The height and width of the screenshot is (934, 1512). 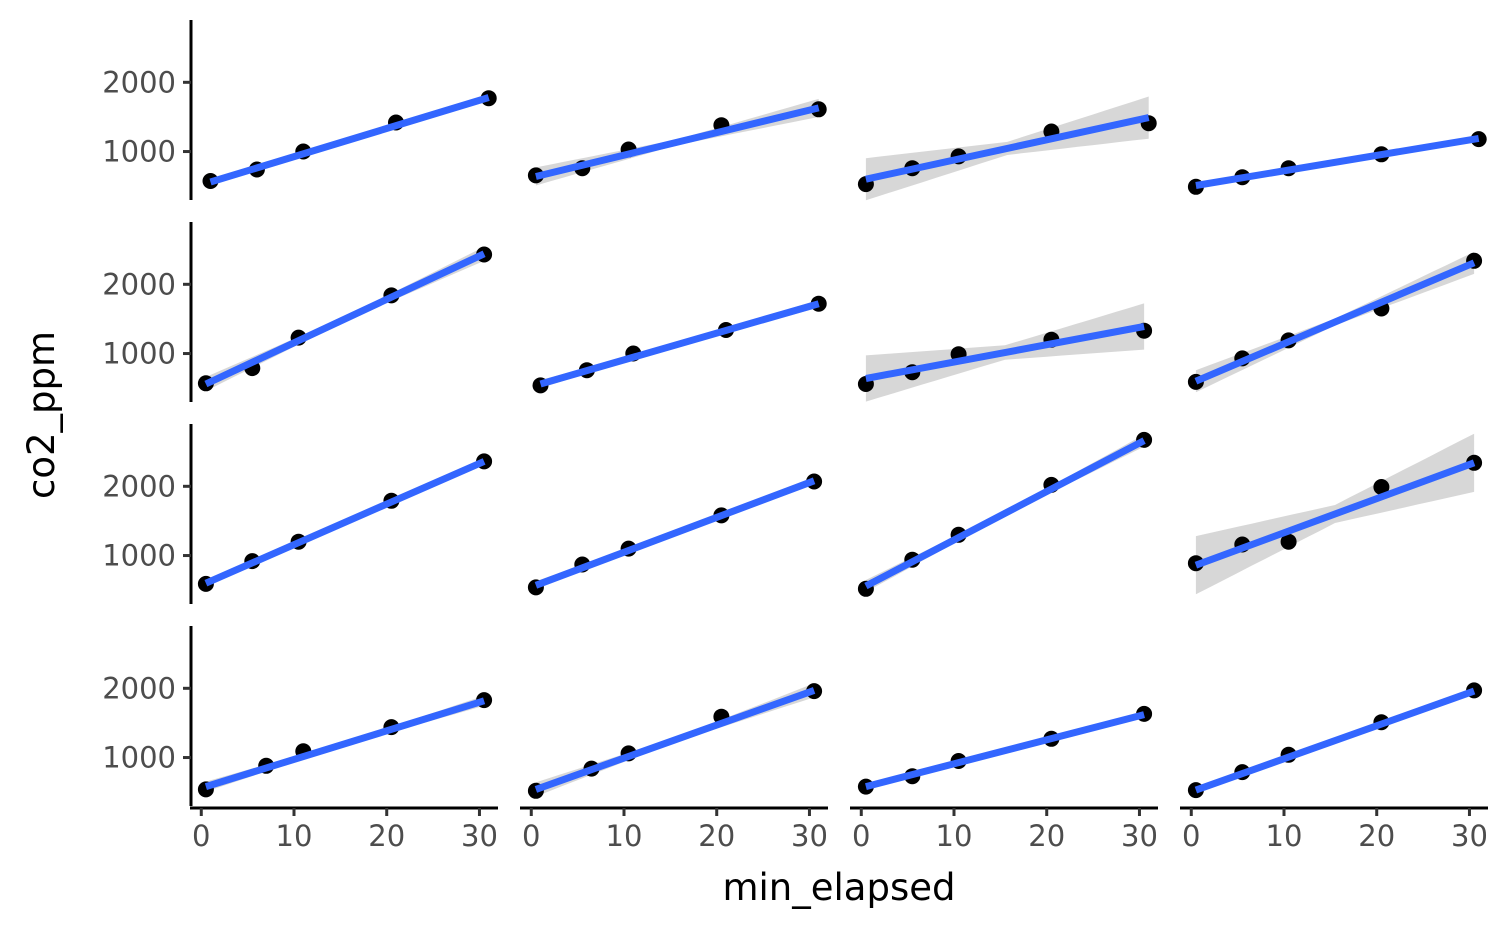 I want to click on panel-16: 0 10 20 30, so click(x=1334, y=767).